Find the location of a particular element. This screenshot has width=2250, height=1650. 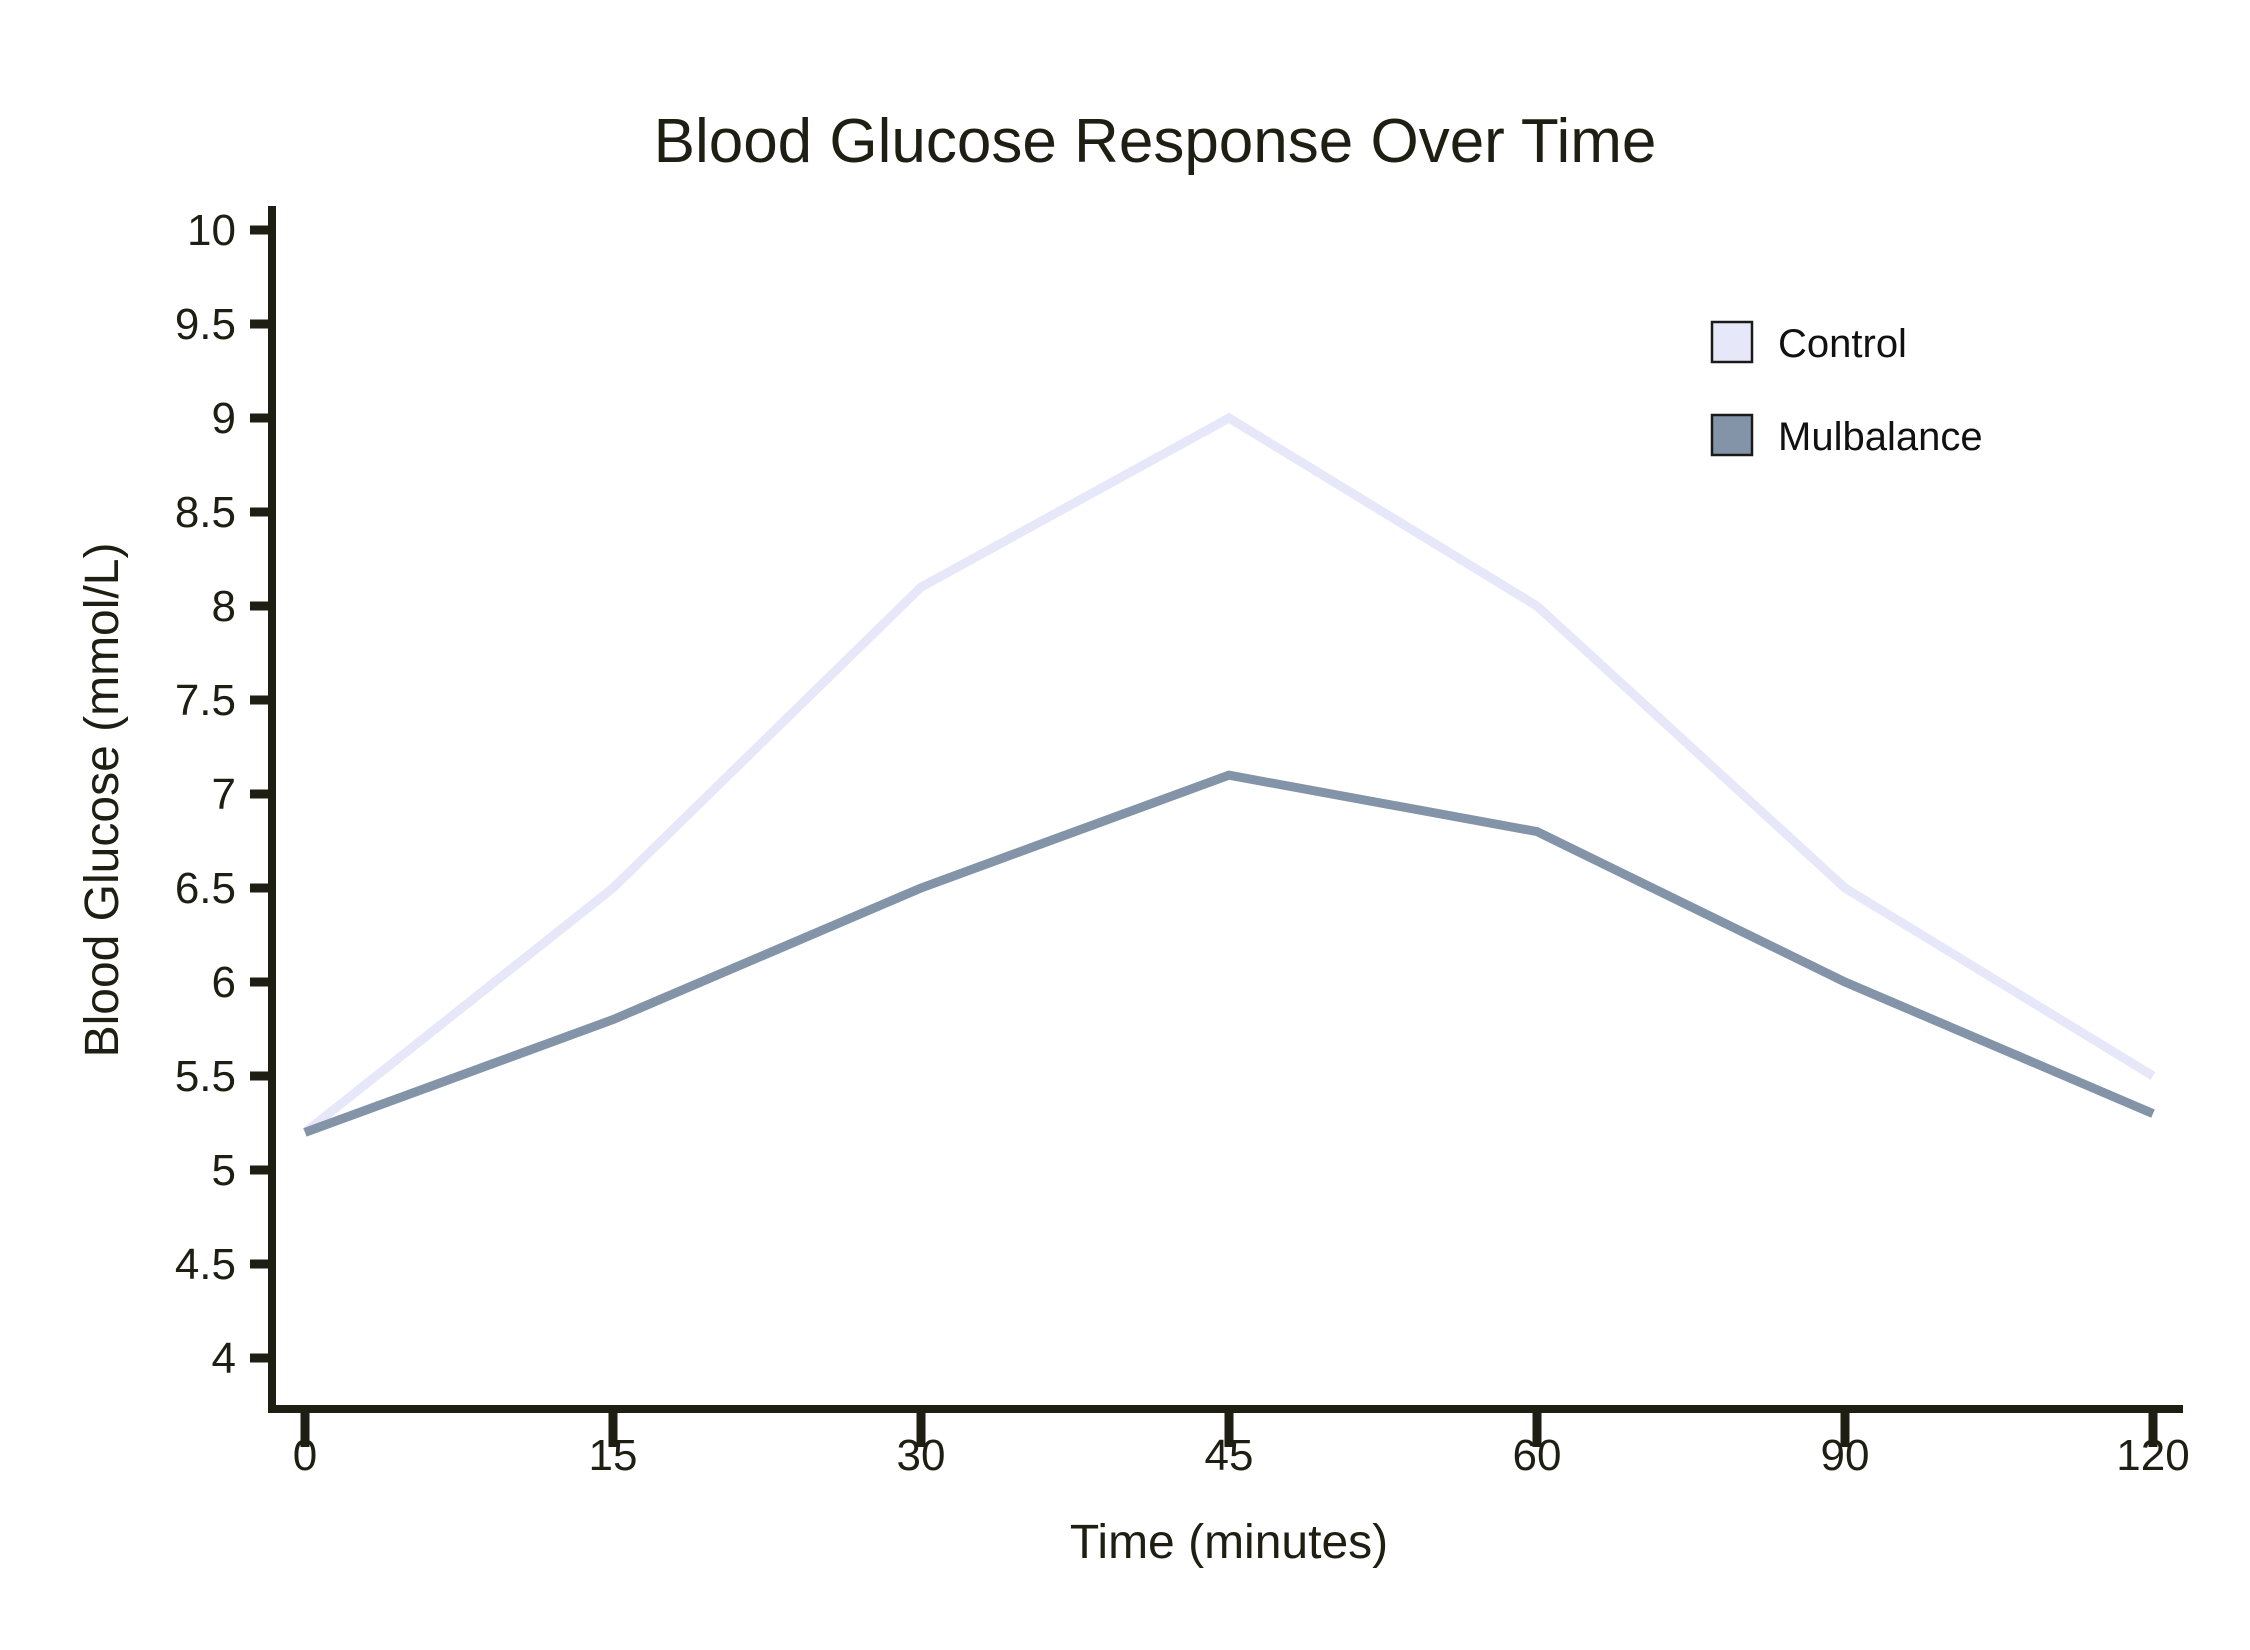

x-tick-label: 90 is located at coordinates (1845, 1455).